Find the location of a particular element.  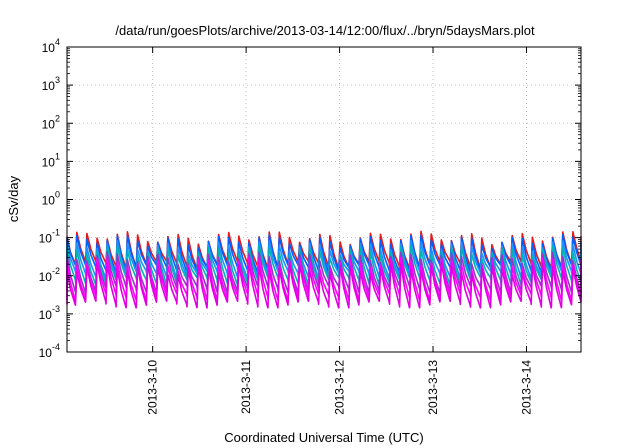

y-tick-label: 10⁻² is located at coordinates (49, 275).